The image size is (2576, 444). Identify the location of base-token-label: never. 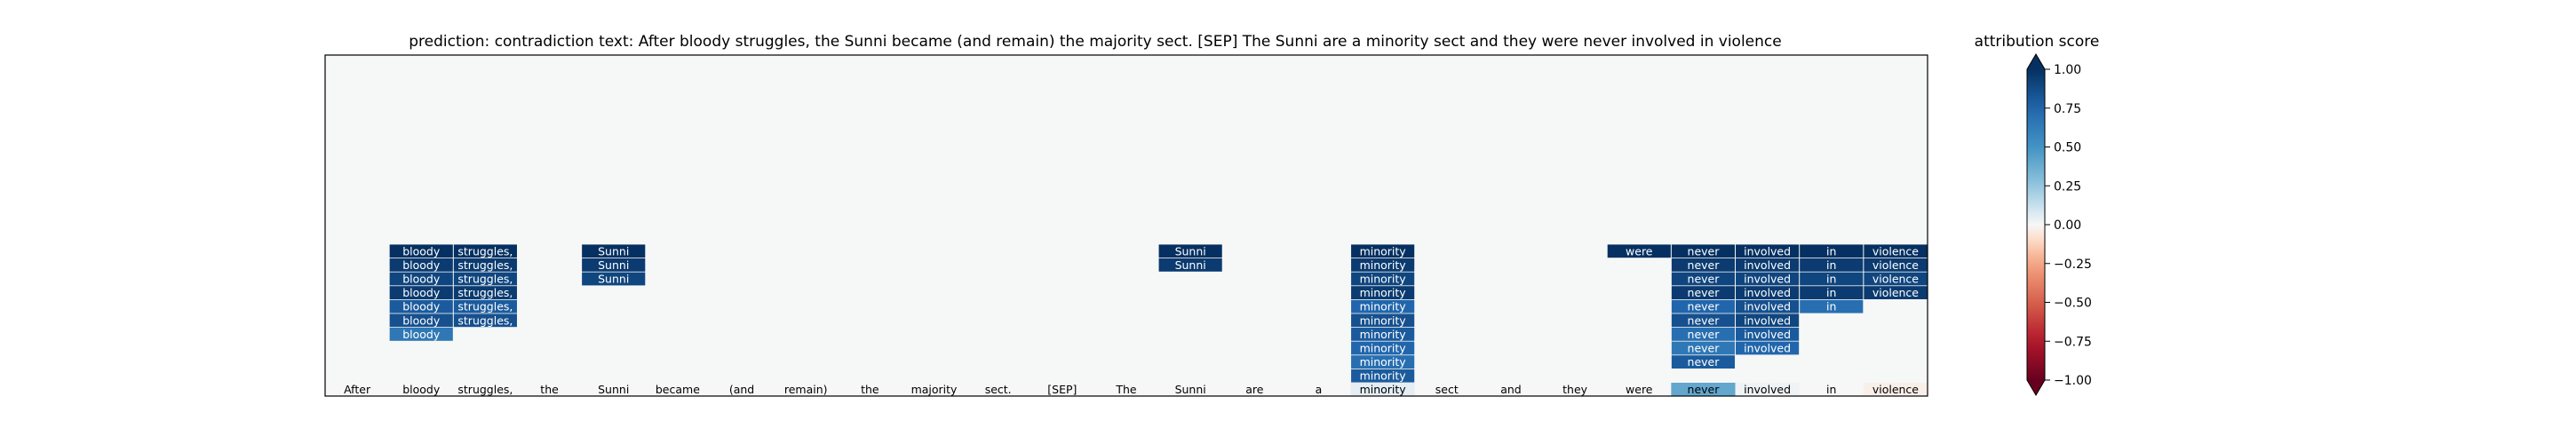
(1704, 390).